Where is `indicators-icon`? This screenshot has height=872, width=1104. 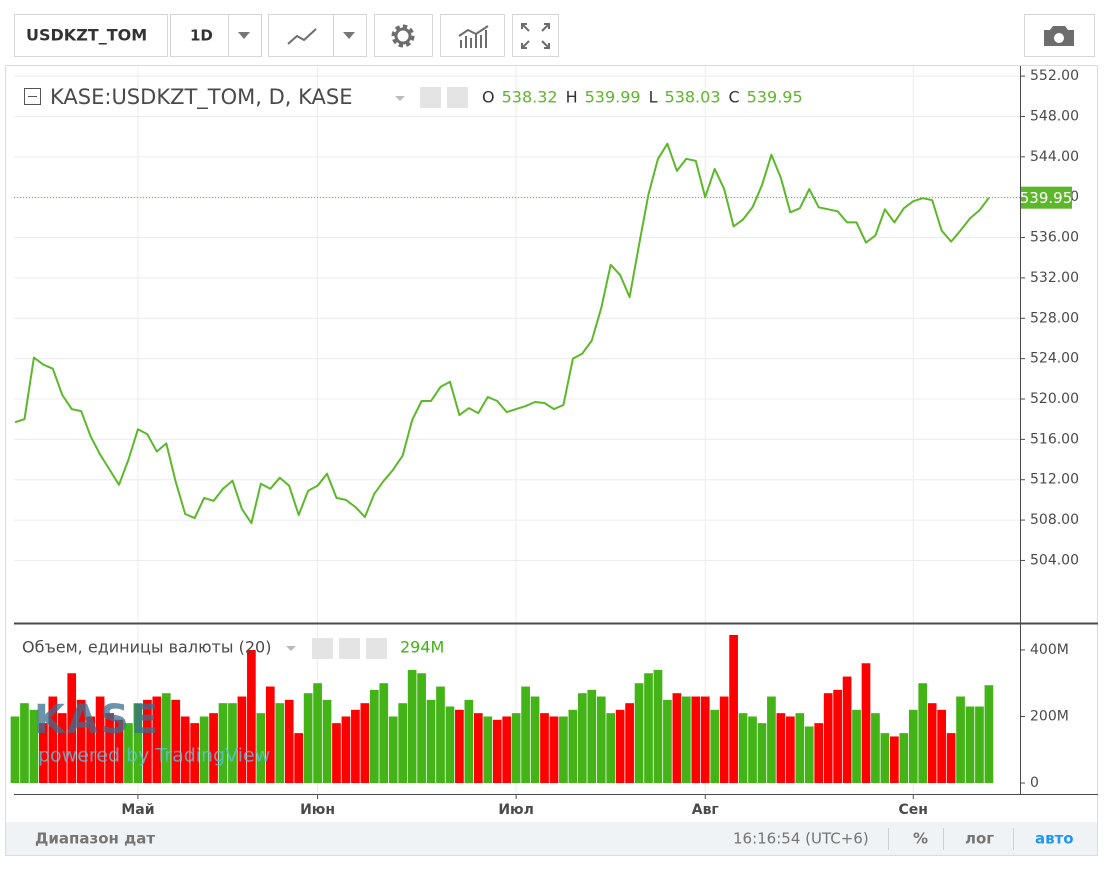
indicators-icon is located at coordinates (473, 36).